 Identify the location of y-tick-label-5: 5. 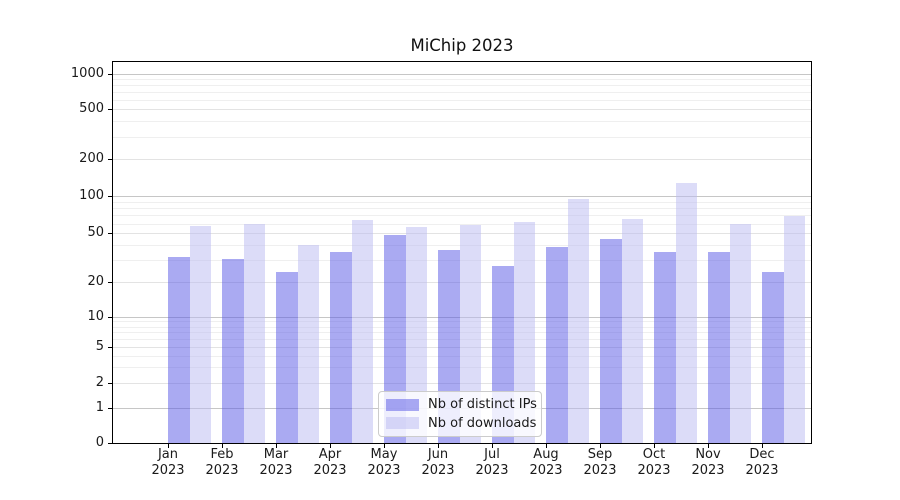
(99, 347).